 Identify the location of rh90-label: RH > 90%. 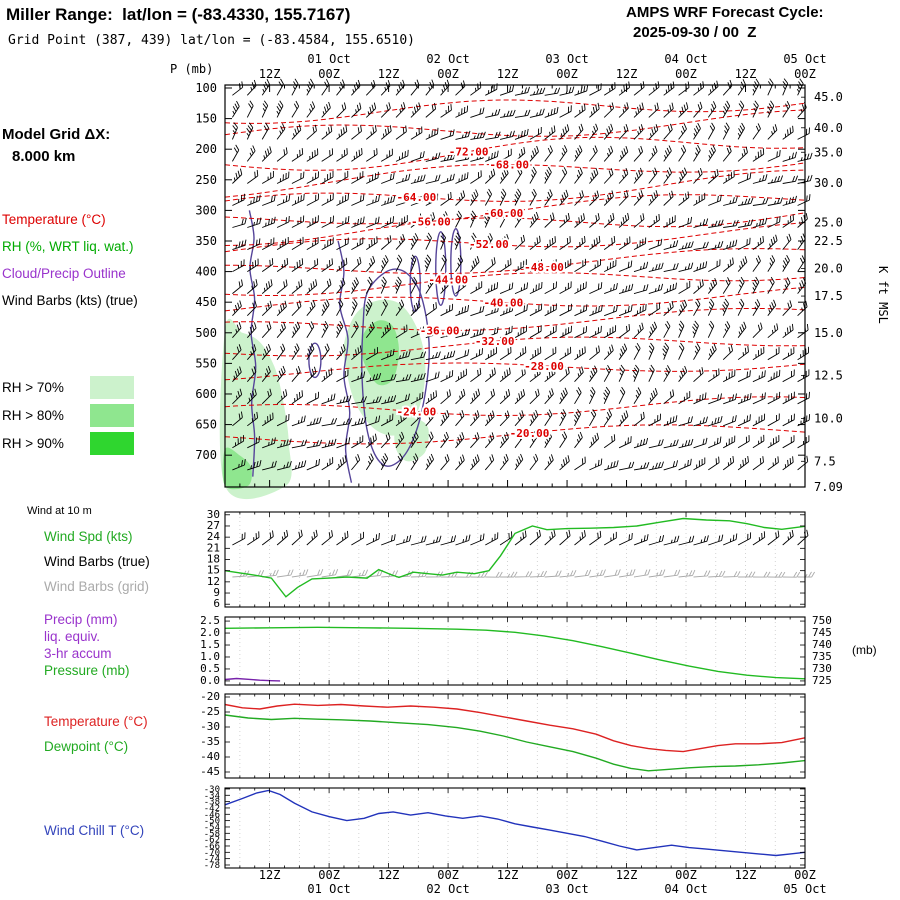
(33, 443).